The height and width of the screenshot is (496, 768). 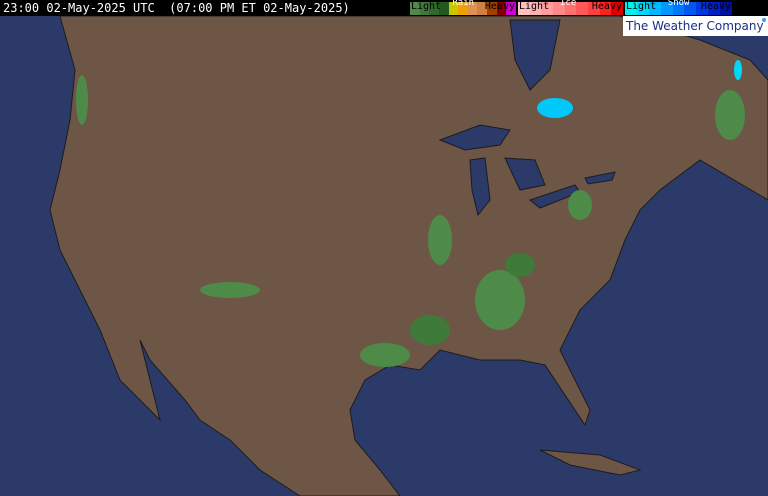 I want to click on lake-superior, so click(x=474, y=137).